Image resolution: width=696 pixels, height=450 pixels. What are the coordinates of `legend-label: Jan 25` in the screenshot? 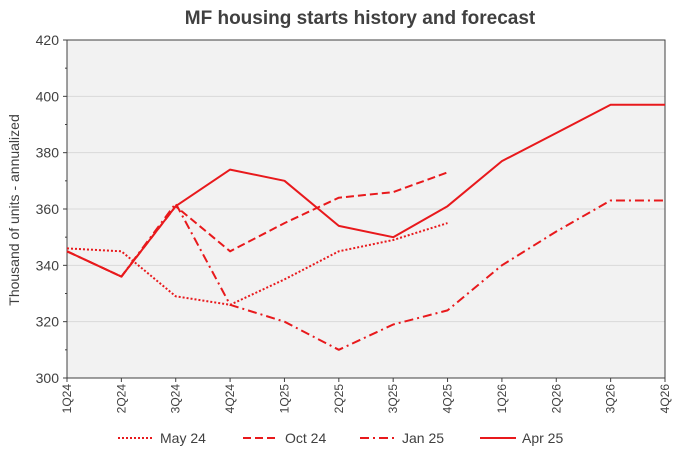 It's located at (423, 438).